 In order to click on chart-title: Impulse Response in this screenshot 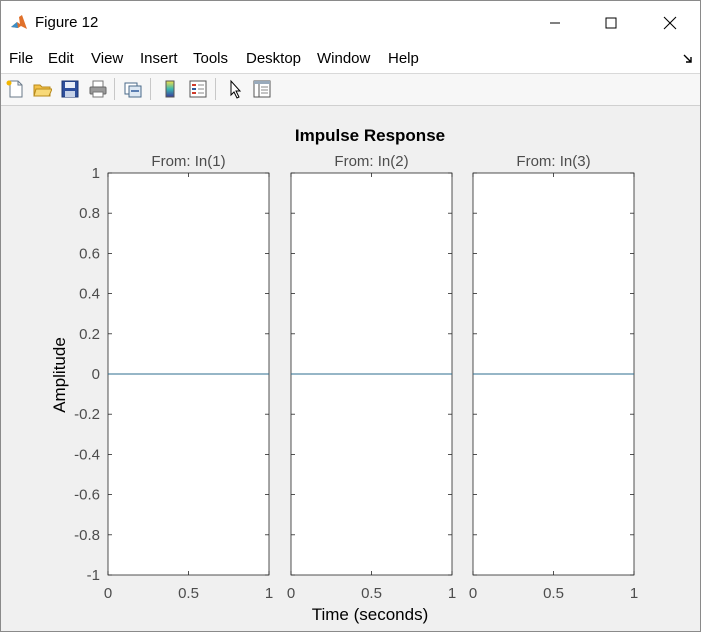, I will do `click(370, 135)`.